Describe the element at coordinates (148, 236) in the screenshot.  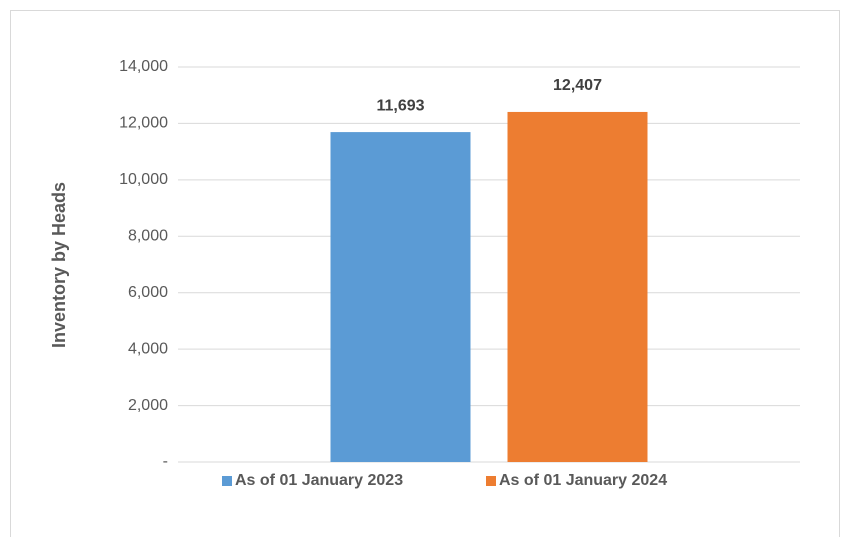
I see `y-tick-label: 8,000` at that location.